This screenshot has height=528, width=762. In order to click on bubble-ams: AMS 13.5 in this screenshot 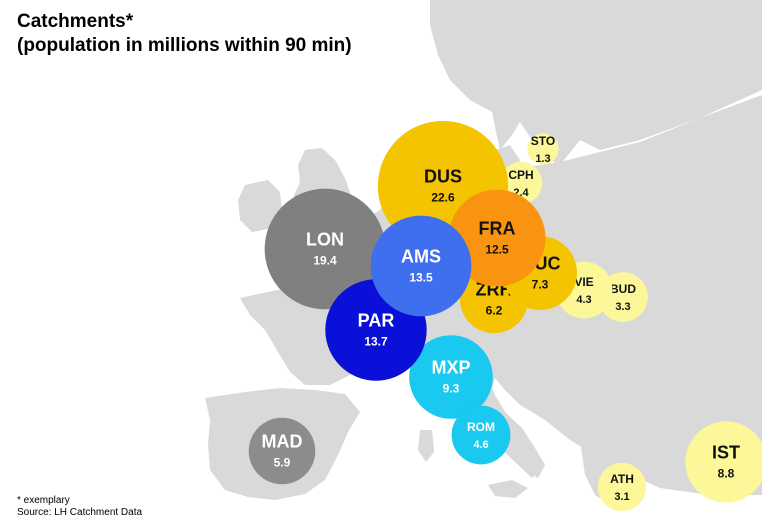, I will do `click(421, 266)`.